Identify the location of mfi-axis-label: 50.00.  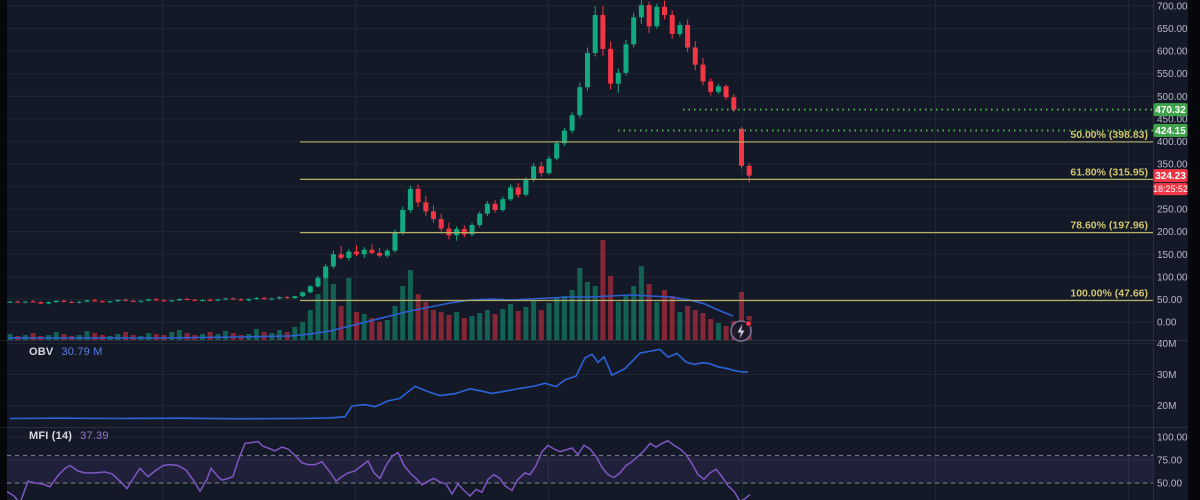
(1169, 484).